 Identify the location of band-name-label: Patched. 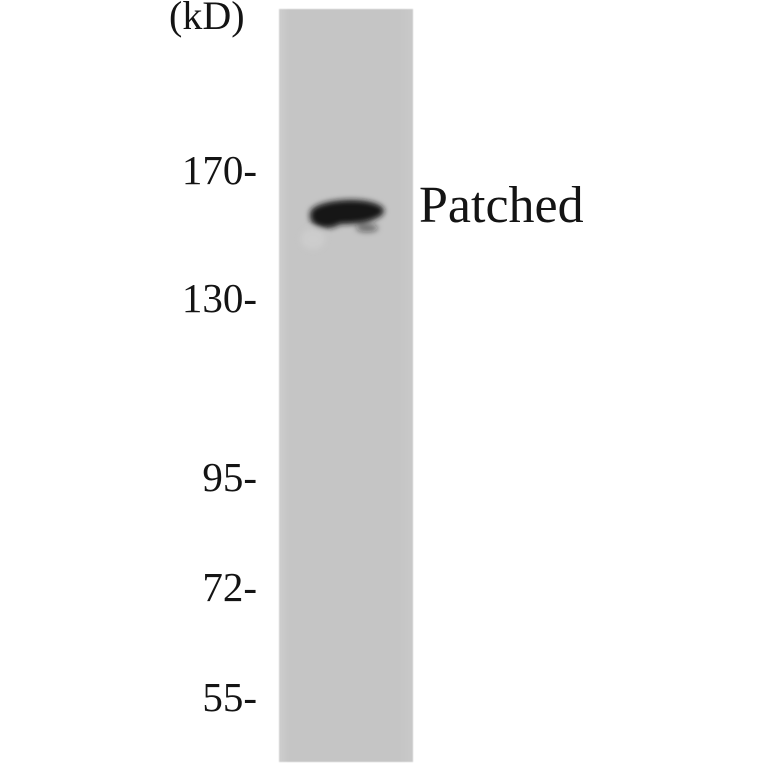
(501, 205).